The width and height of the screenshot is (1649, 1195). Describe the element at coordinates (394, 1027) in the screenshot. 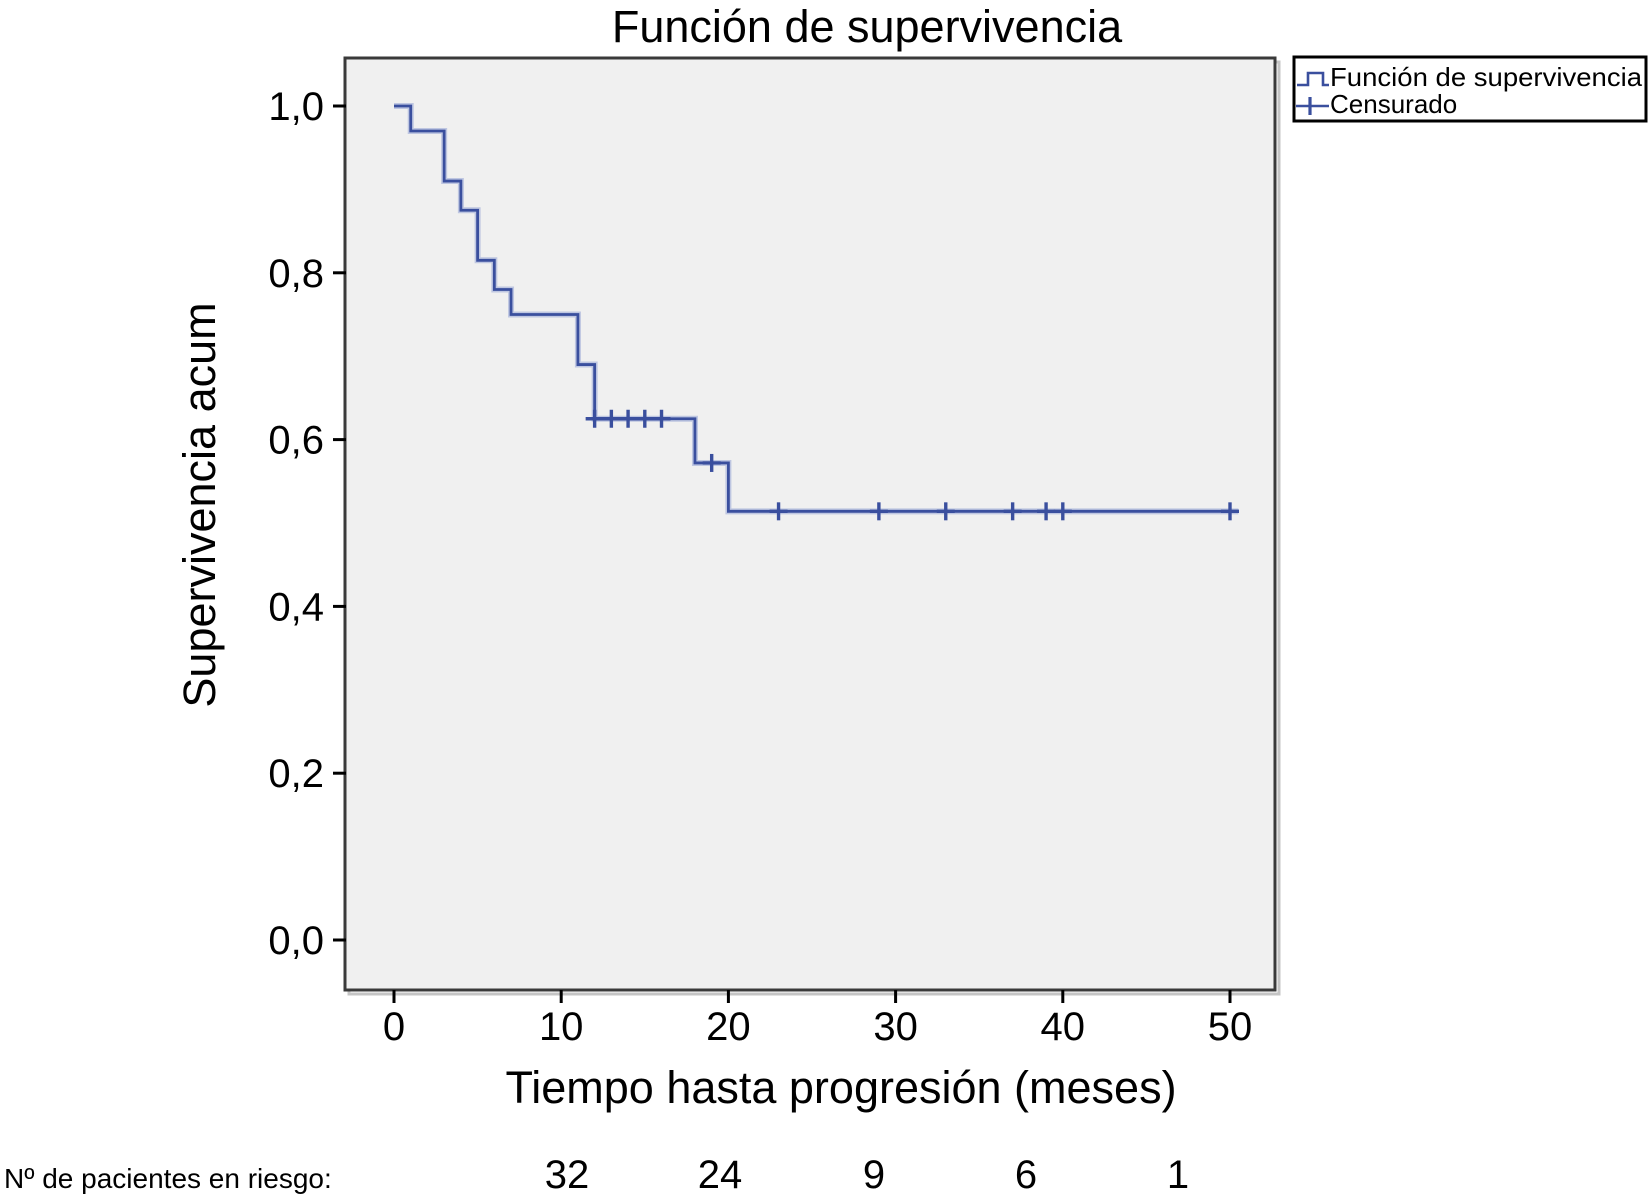

I see `x-tick-label: 0` at that location.